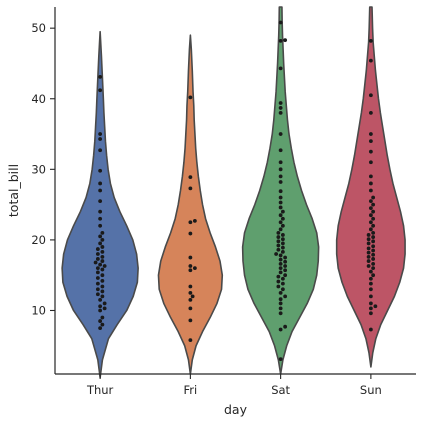 This screenshot has height=425, width=425. What do you see at coordinates (38, 310) in the screenshot?
I see `y-tick-label: 10` at bounding box center [38, 310].